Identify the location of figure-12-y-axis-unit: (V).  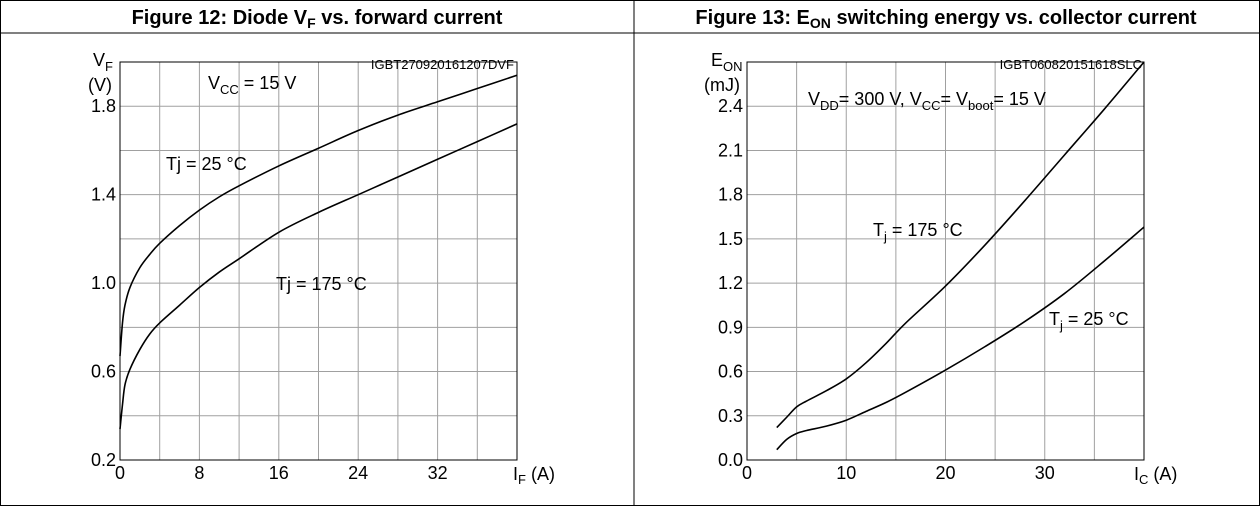
(100, 85).